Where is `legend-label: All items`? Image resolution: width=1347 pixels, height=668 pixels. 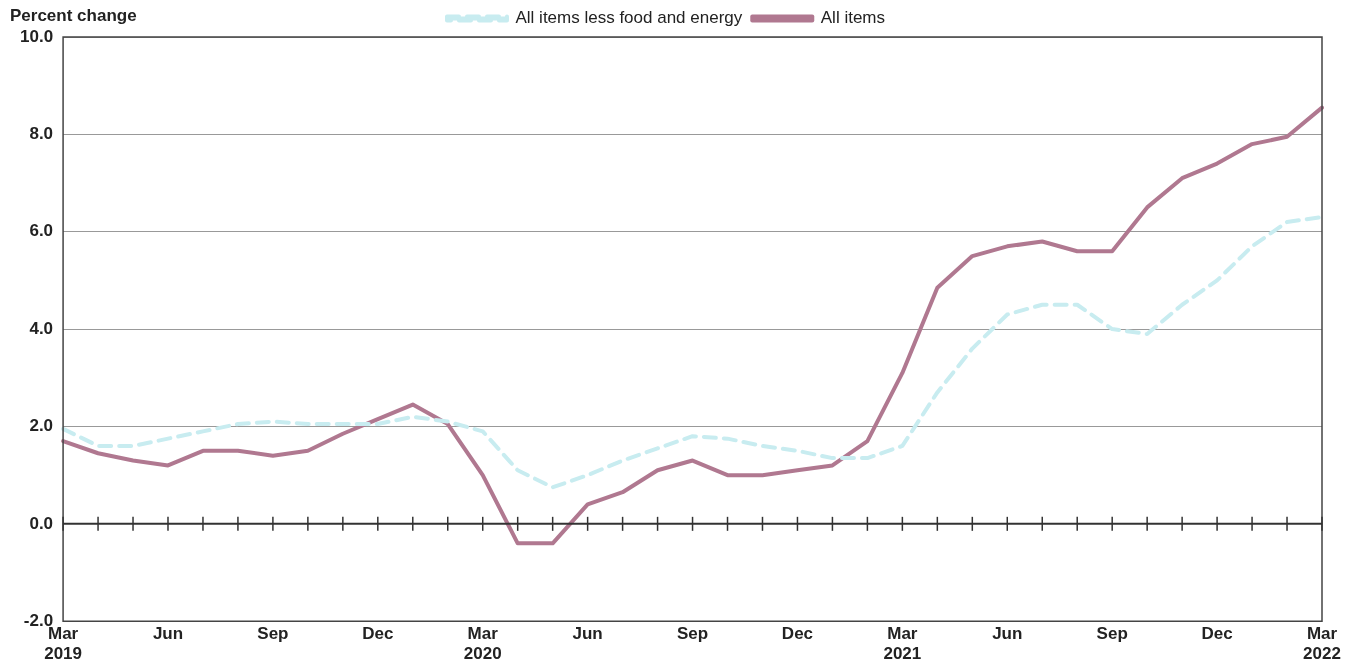 legend-label: All items is located at coordinates (853, 18).